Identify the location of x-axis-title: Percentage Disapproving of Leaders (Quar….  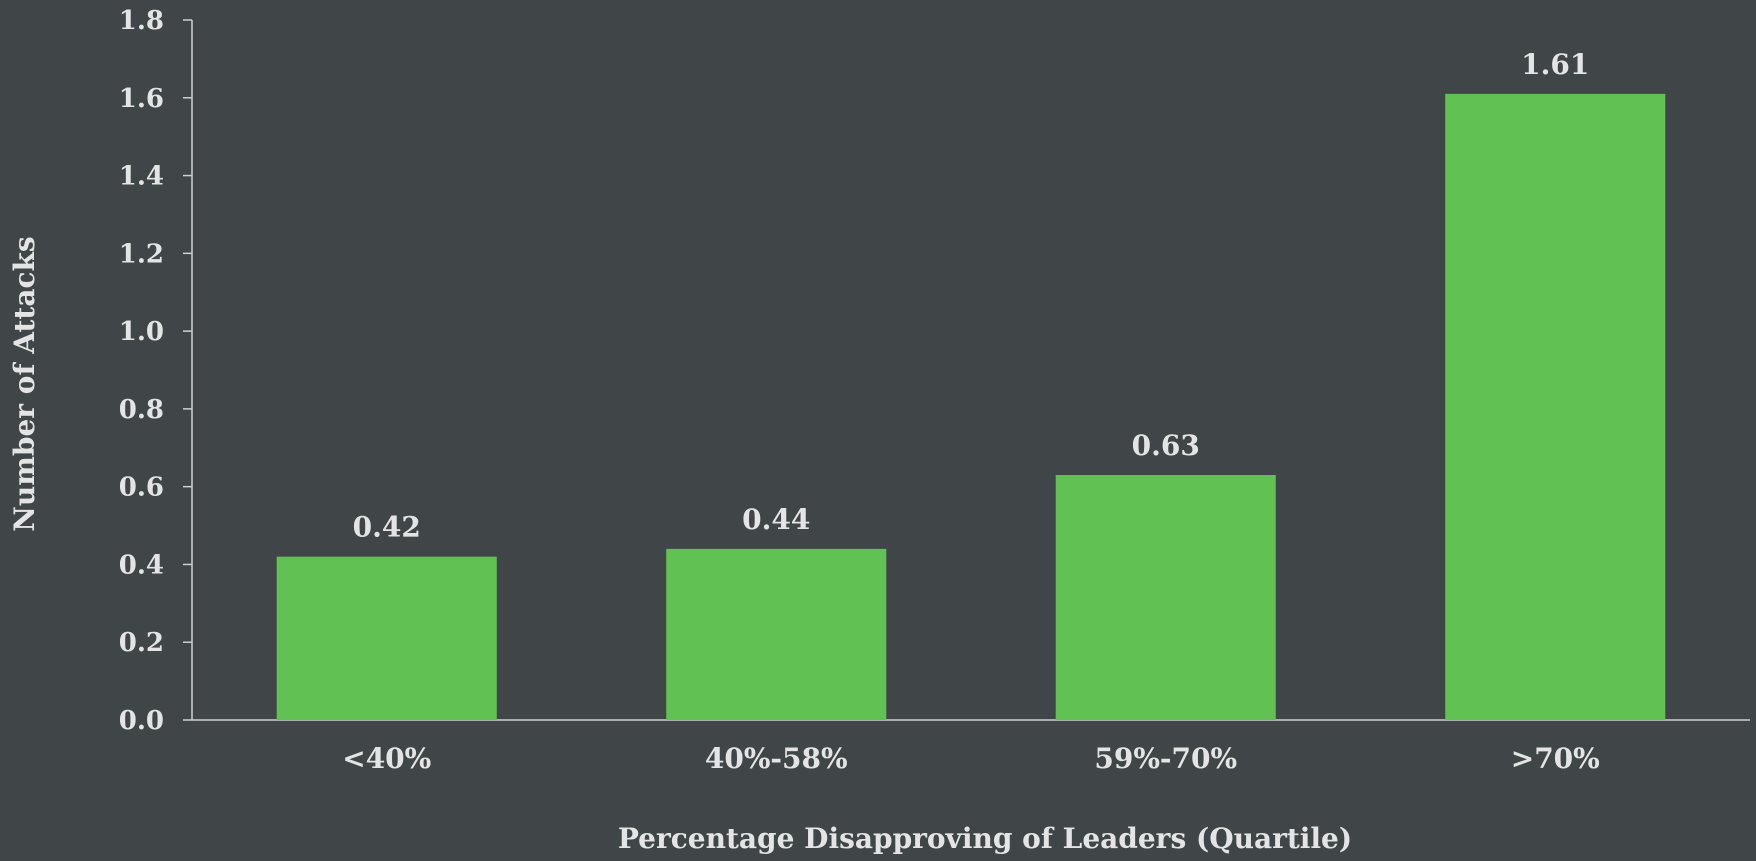
(985, 838).